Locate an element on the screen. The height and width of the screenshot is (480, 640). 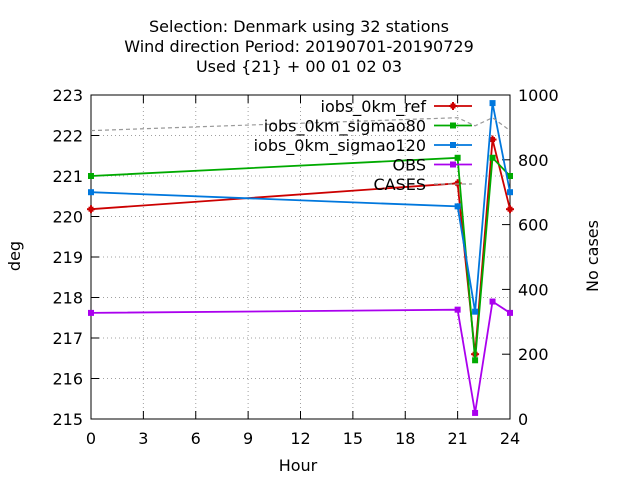
y-tick-label-4: 219 is located at coordinates (67, 257).